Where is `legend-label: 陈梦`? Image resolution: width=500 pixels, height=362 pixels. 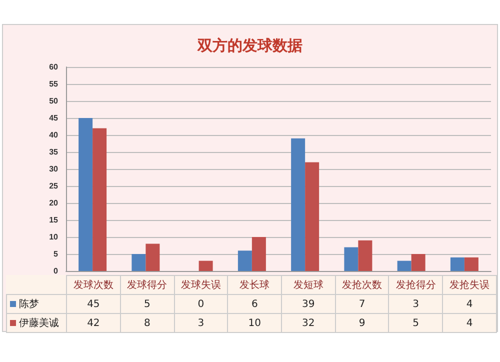
legend-label: 陈梦 is located at coordinates (36, 304).